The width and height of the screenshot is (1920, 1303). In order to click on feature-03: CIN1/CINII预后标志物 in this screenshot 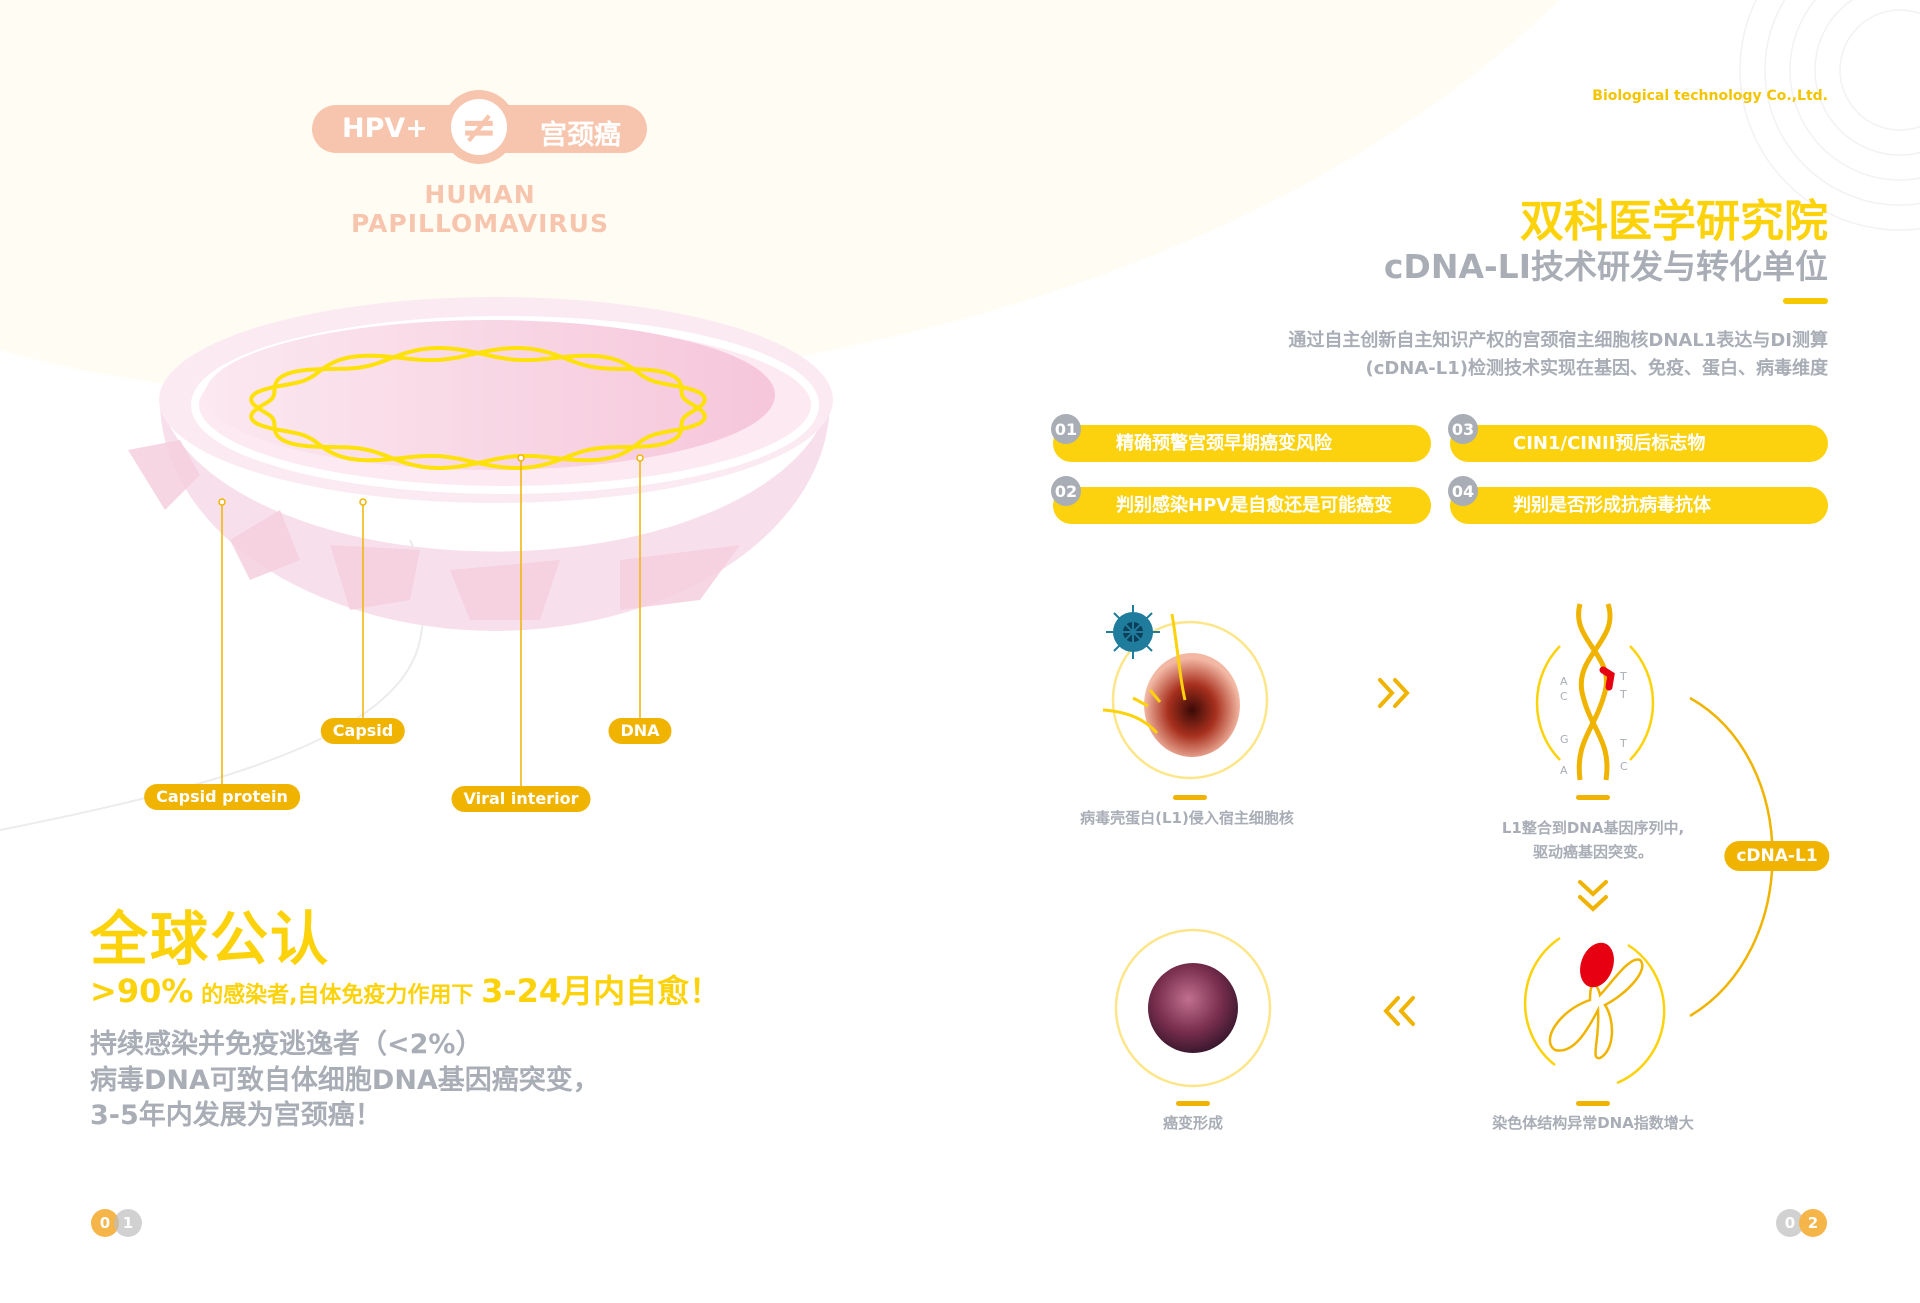, I will do `click(1639, 443)`.